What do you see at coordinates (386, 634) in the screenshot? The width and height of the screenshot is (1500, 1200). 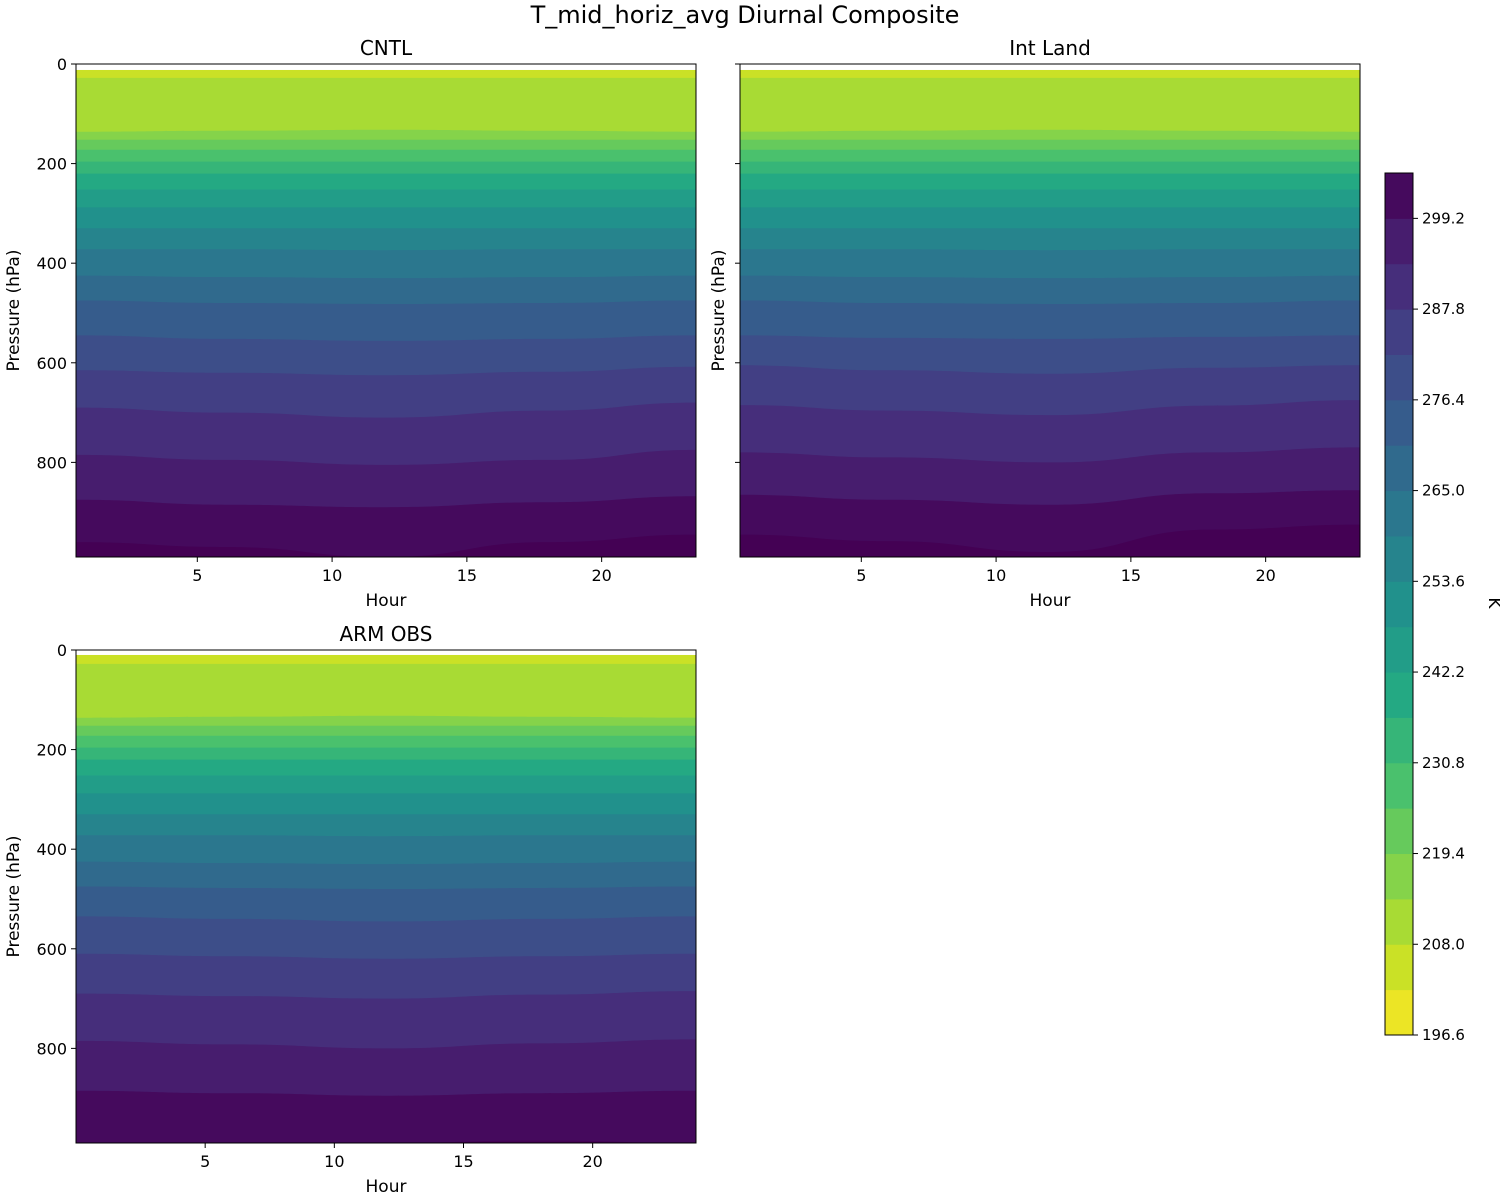 I see `panel-title: ARM OBS` at bounding box center [386, 634].